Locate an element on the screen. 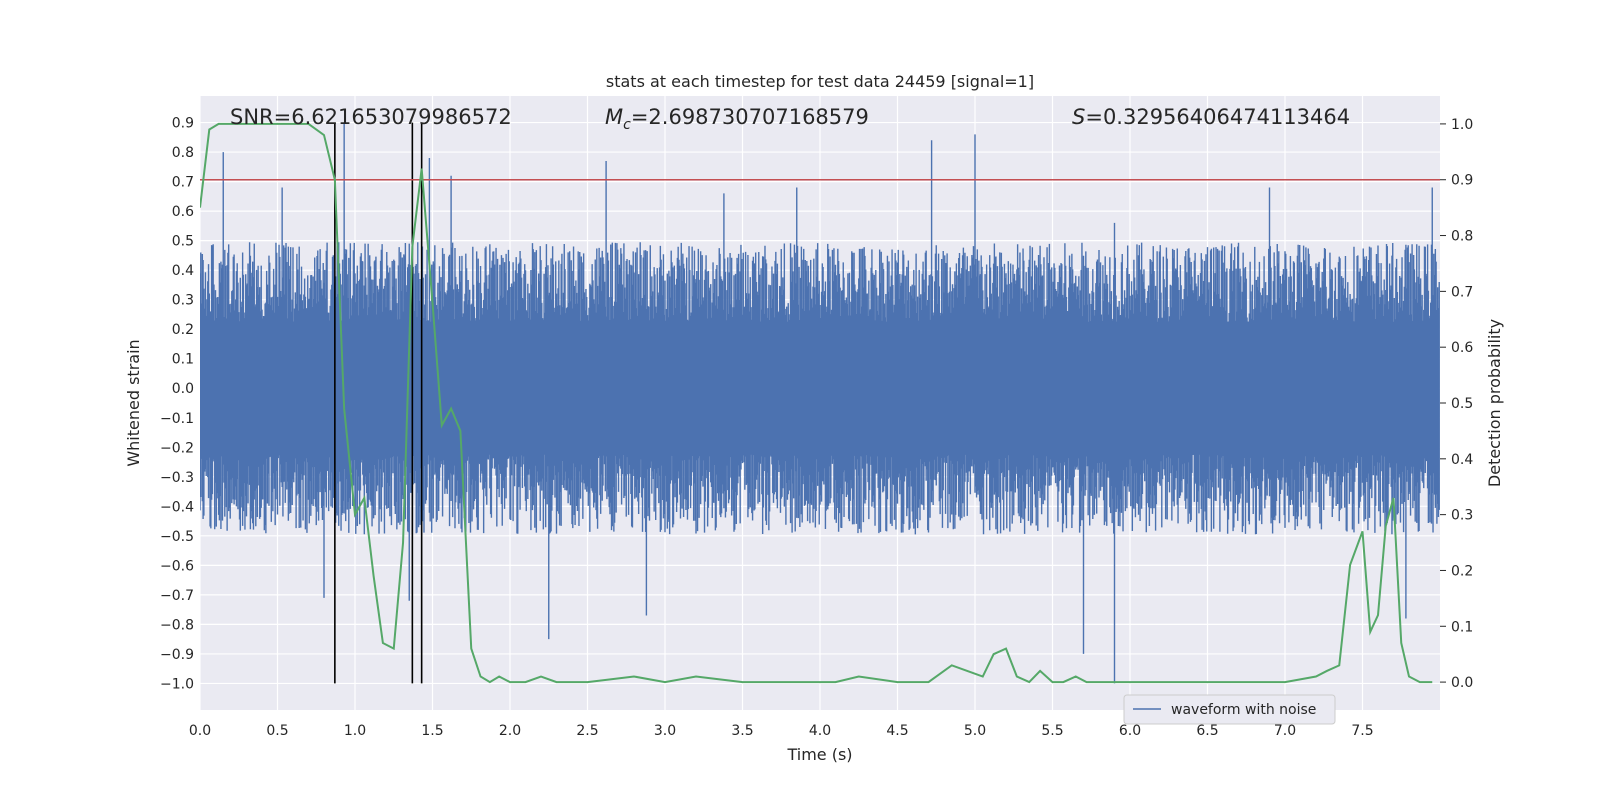  x-tick-label: 1.5 is located at coordinates (432, 731).